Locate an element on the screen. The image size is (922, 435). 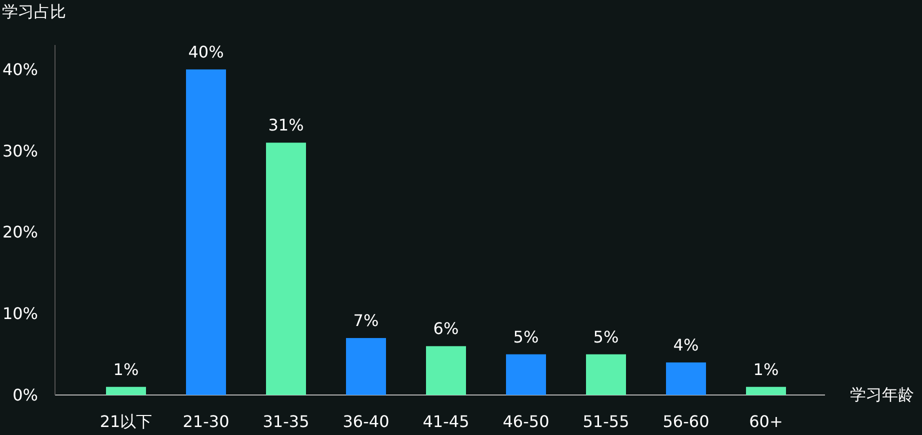
y-tick-label: 10% is located at coordinates (20, 314).